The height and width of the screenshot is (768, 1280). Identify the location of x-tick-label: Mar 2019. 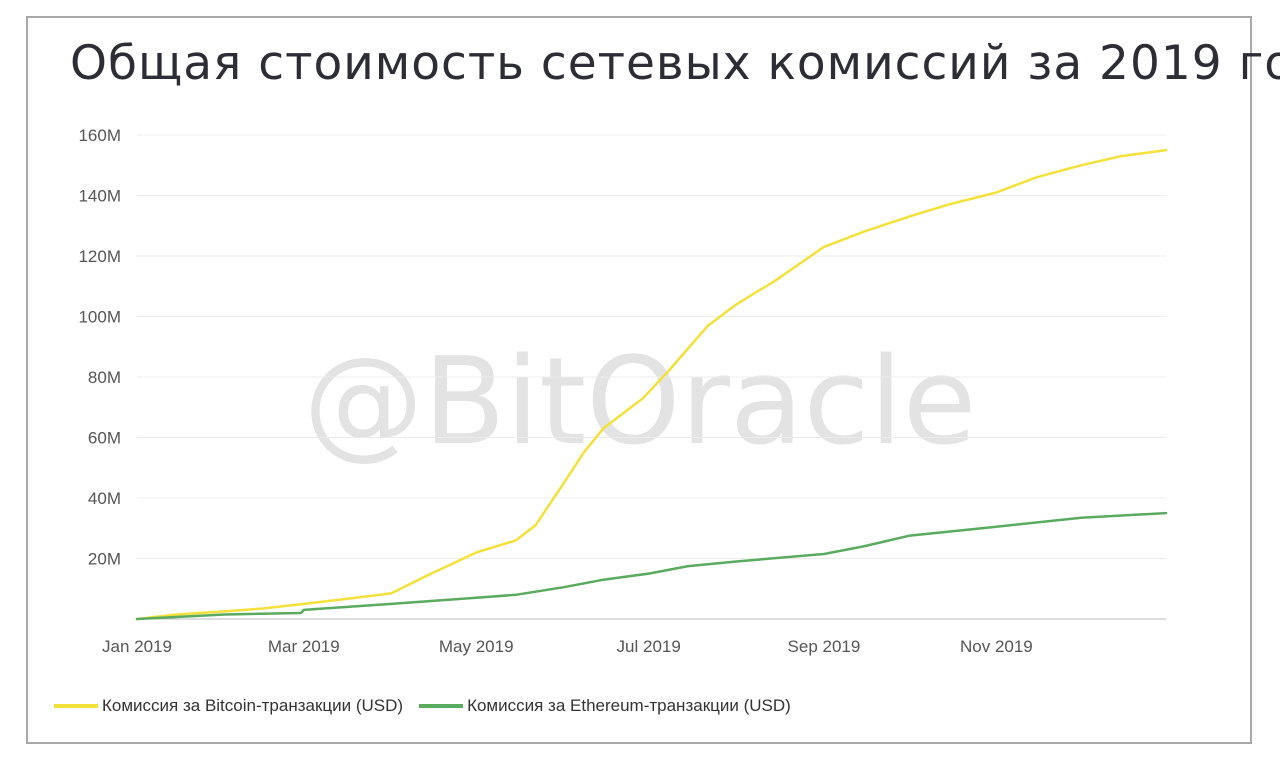
(304, 646).